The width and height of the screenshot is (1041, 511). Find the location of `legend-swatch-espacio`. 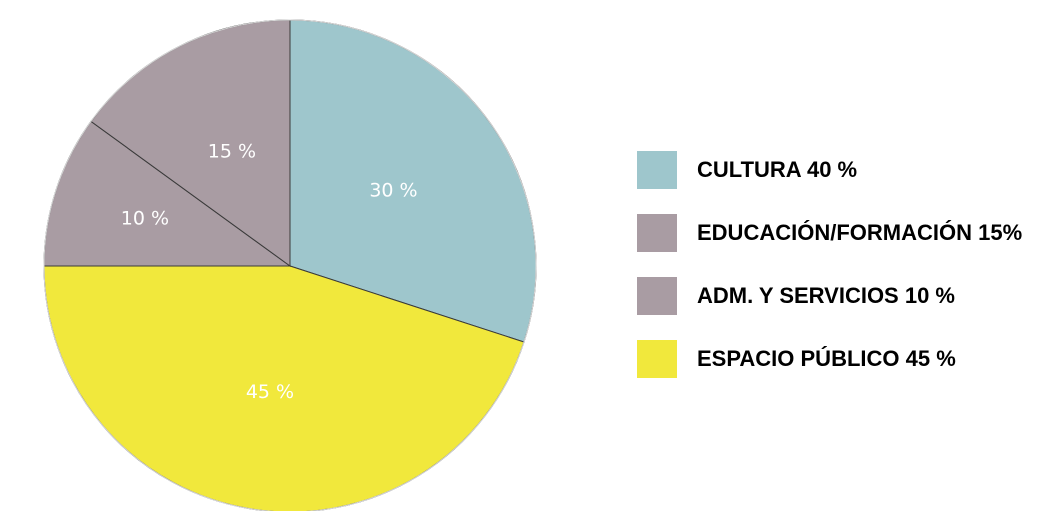

legend-swatch-espacio is located at coordinates (657, 359).